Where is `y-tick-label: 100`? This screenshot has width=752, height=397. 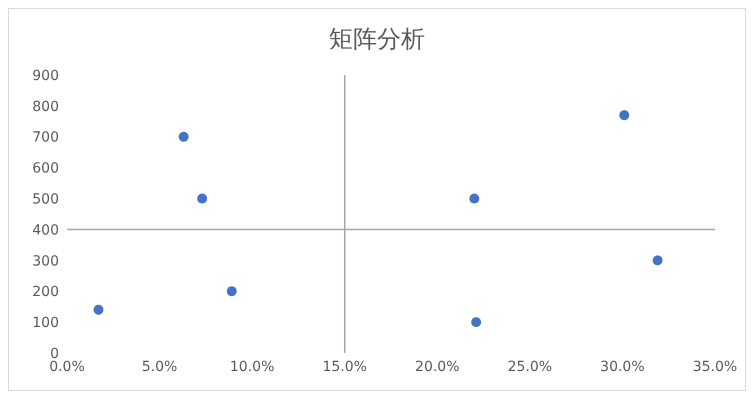 y-tick-label: 100 is located at coordinates (45, 323).